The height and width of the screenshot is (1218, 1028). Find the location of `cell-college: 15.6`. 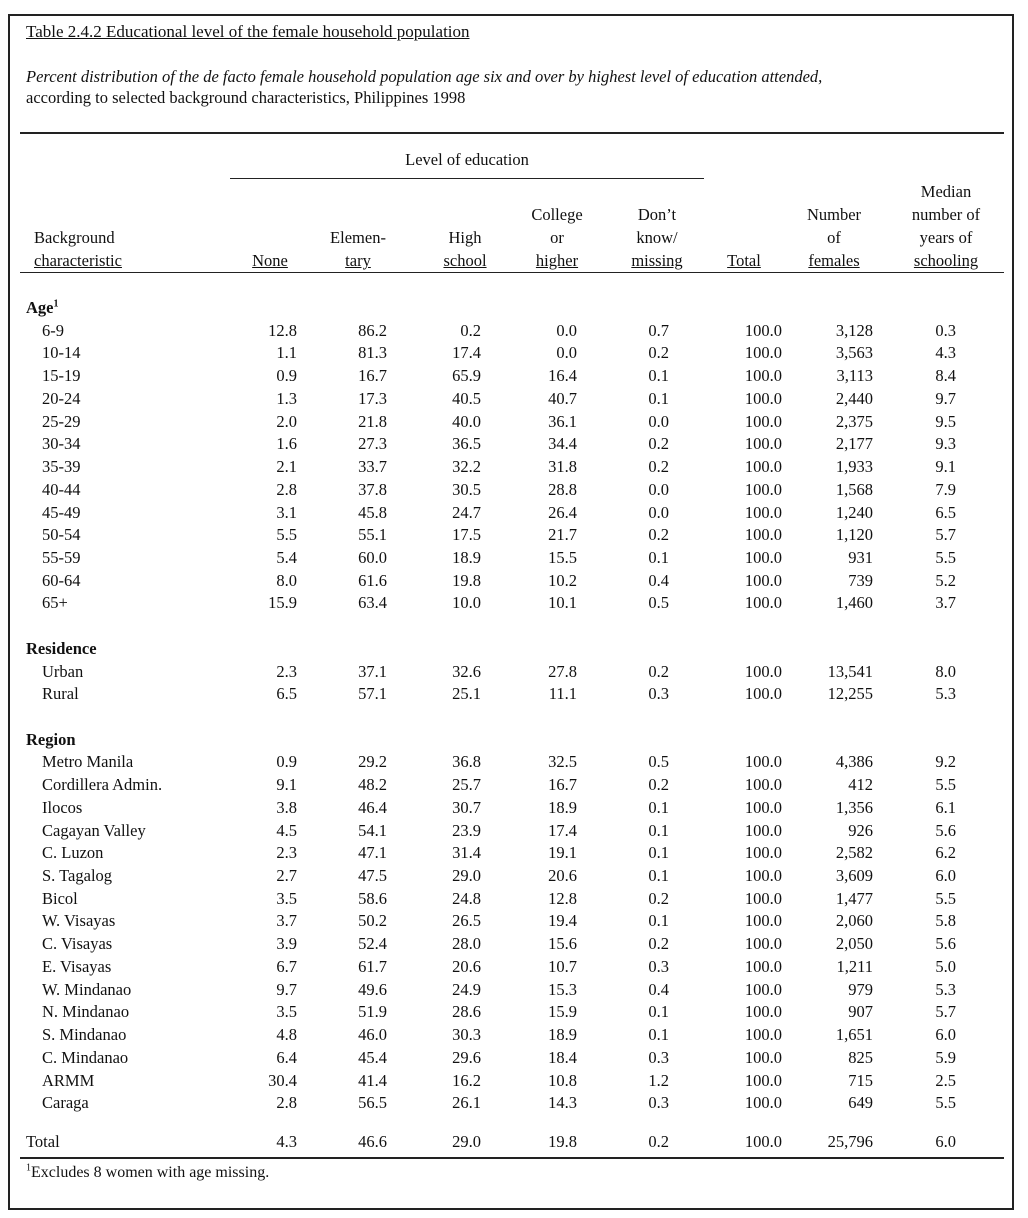

cell-college: 15.6 is located at coordinates (562, 944).